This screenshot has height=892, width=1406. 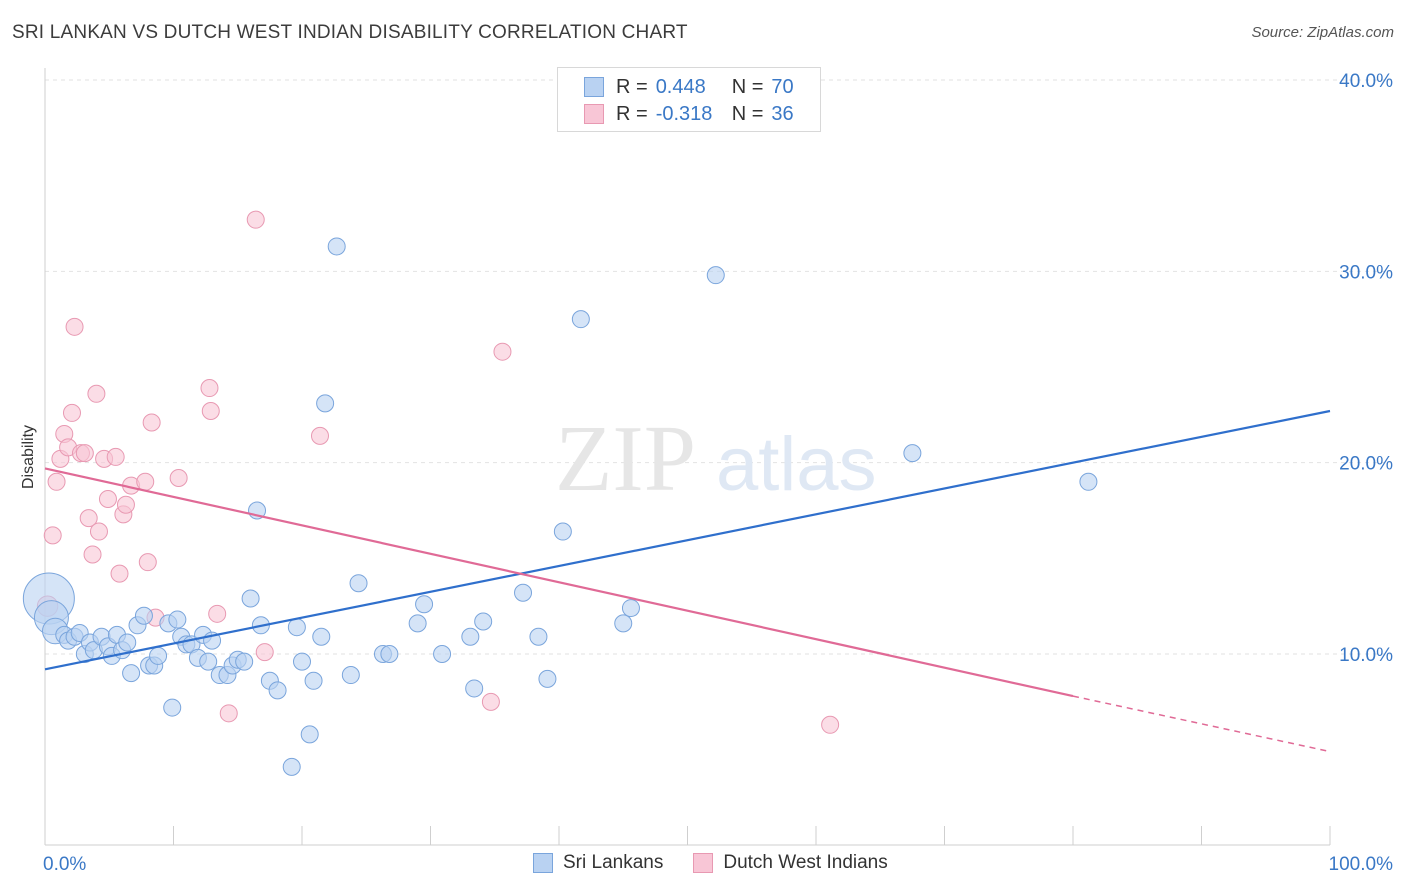 I want to click on legend-n-value: 36, so click(x=782, y=113).